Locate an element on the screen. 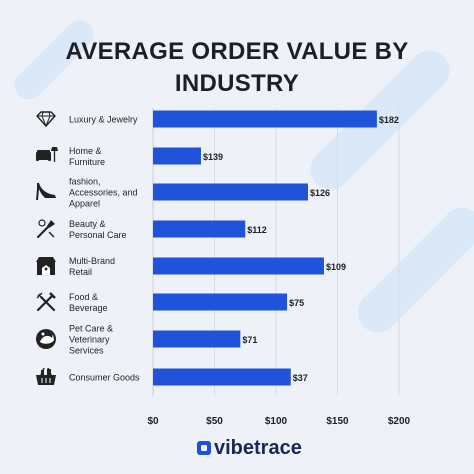 The height and width of the screenshot is (474, 474). diamond-icon is located at coordinates (46, 119).